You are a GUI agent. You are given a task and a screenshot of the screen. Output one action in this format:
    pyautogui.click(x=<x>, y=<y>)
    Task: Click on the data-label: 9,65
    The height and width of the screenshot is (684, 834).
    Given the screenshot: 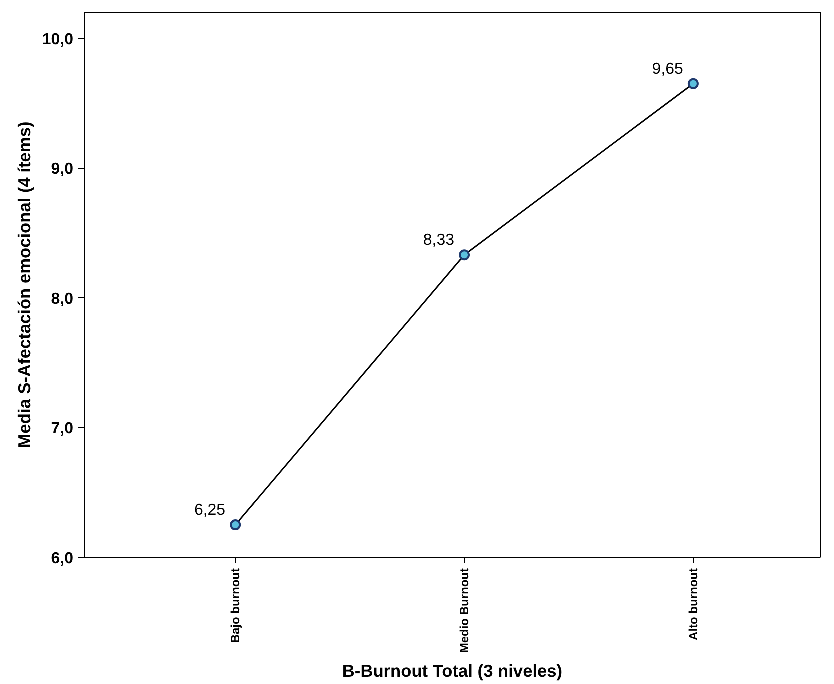 What is the action you would take?
    pyautogui.click(x=668, y=69)
    